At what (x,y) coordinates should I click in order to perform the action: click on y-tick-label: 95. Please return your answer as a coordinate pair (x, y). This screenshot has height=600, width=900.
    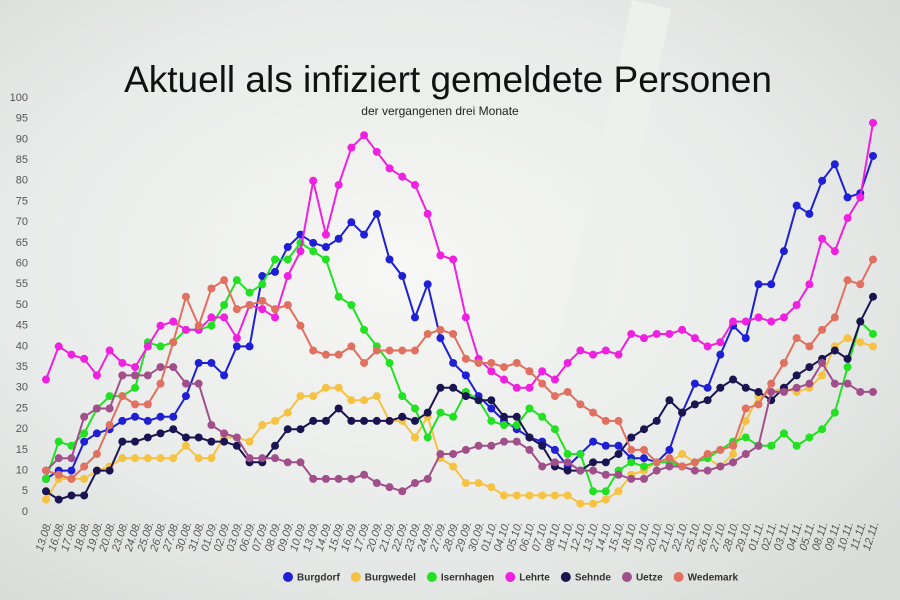
    Looking at the image, I should click on (22, 119).